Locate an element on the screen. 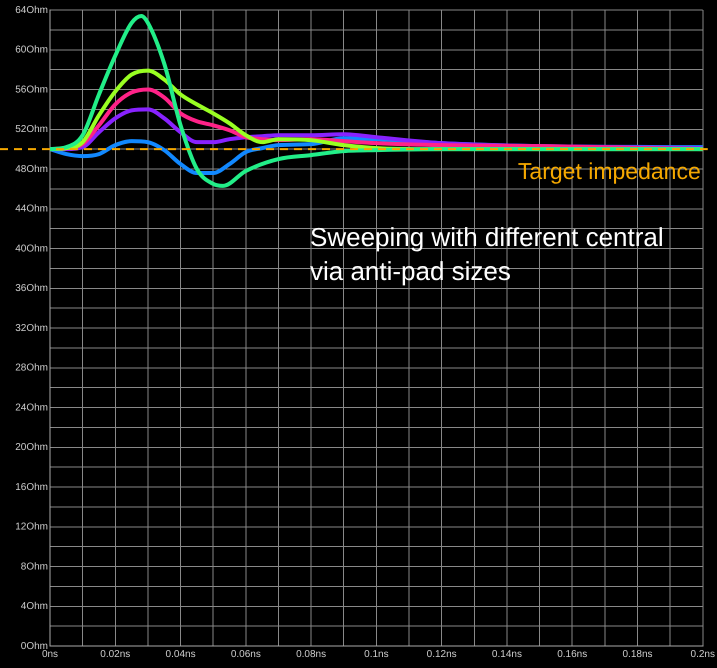 This screenshot has width=717, height=668. x-tick-label: 0.02ns is located at coordinates (115, 654).